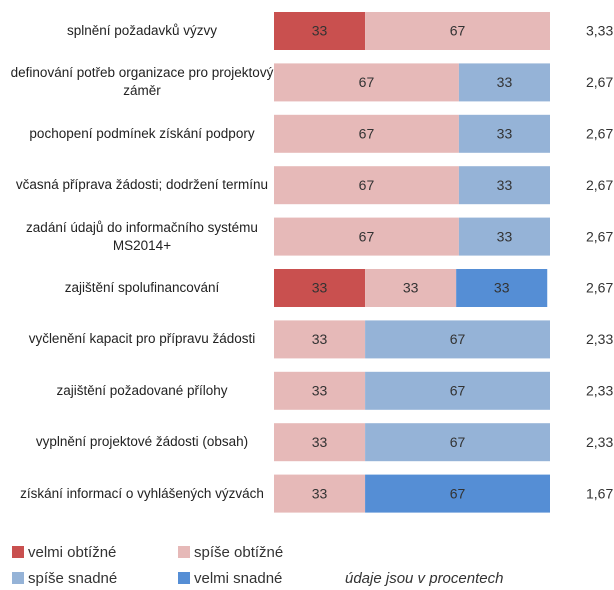 The height and width of the screenshot is (590, 614). What do you see at coordinates (142, 442) in the screenshot?
I see `category-label: vyplnění projektové žádosti (obsah)` at bounding box center [142, 442].